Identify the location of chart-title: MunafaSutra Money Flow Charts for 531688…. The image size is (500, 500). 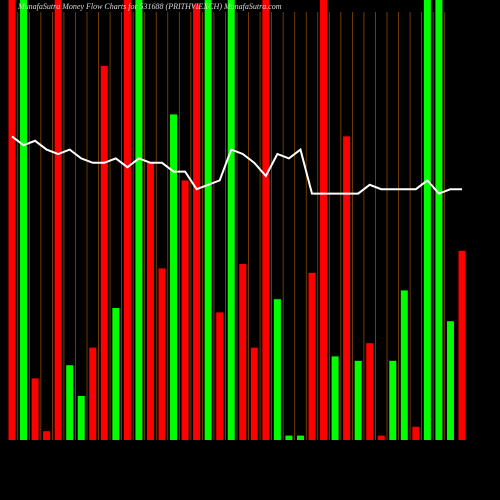
(149, 6).